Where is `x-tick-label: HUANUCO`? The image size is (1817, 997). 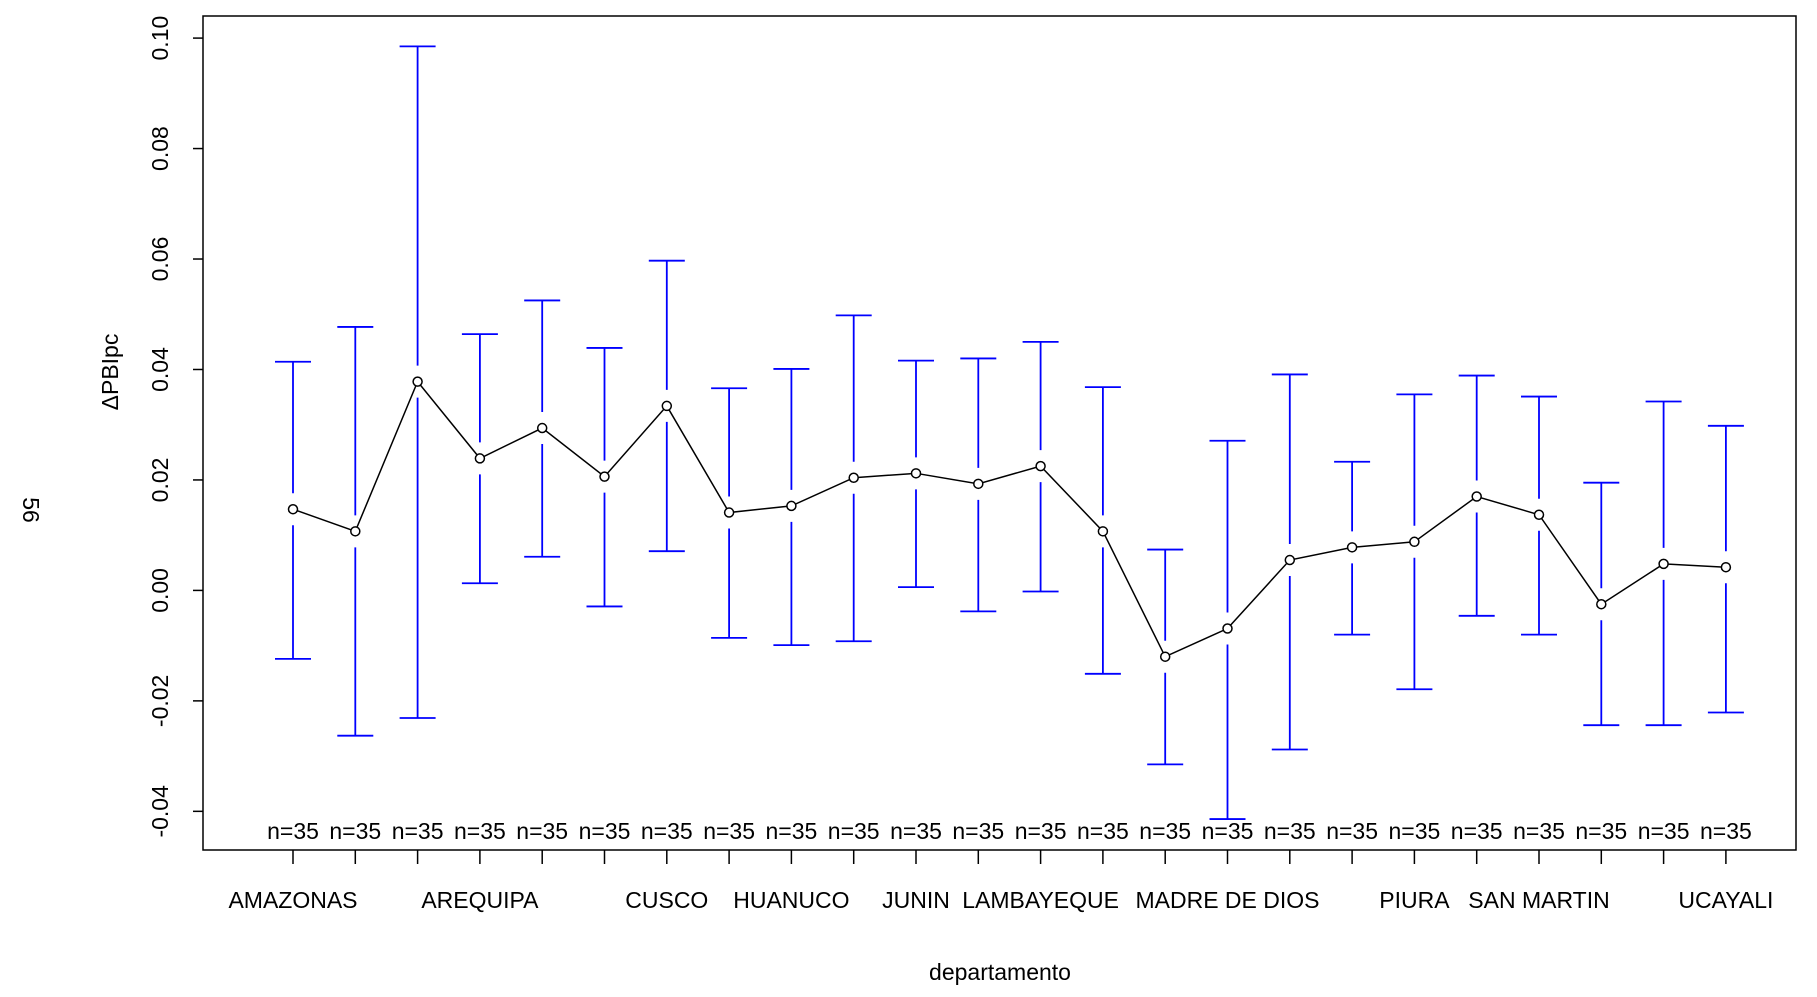 x-tick-label: HUANUCO is located at coordinates (791, 900).